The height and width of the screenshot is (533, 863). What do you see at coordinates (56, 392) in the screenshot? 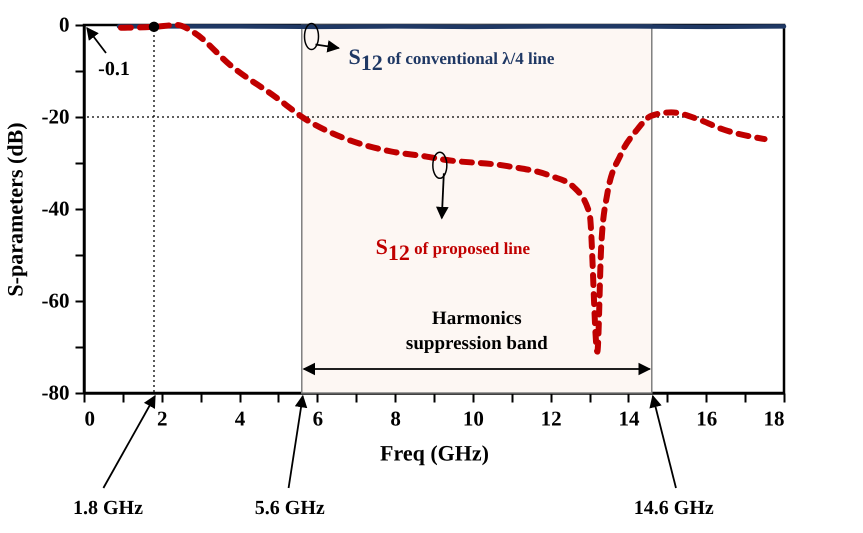
I see `y-tick-label: -80` at bounding box center [56, 392].